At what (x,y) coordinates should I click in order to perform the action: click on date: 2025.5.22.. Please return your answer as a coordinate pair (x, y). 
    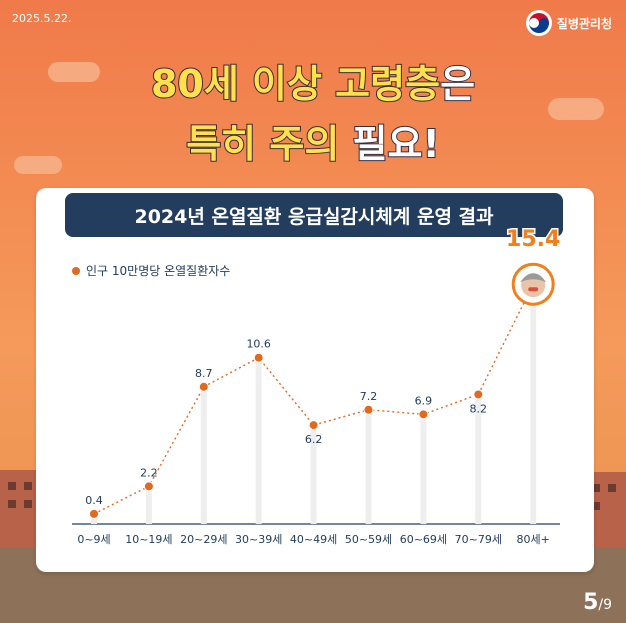
    Looking at the image, I should click on (42, 18).